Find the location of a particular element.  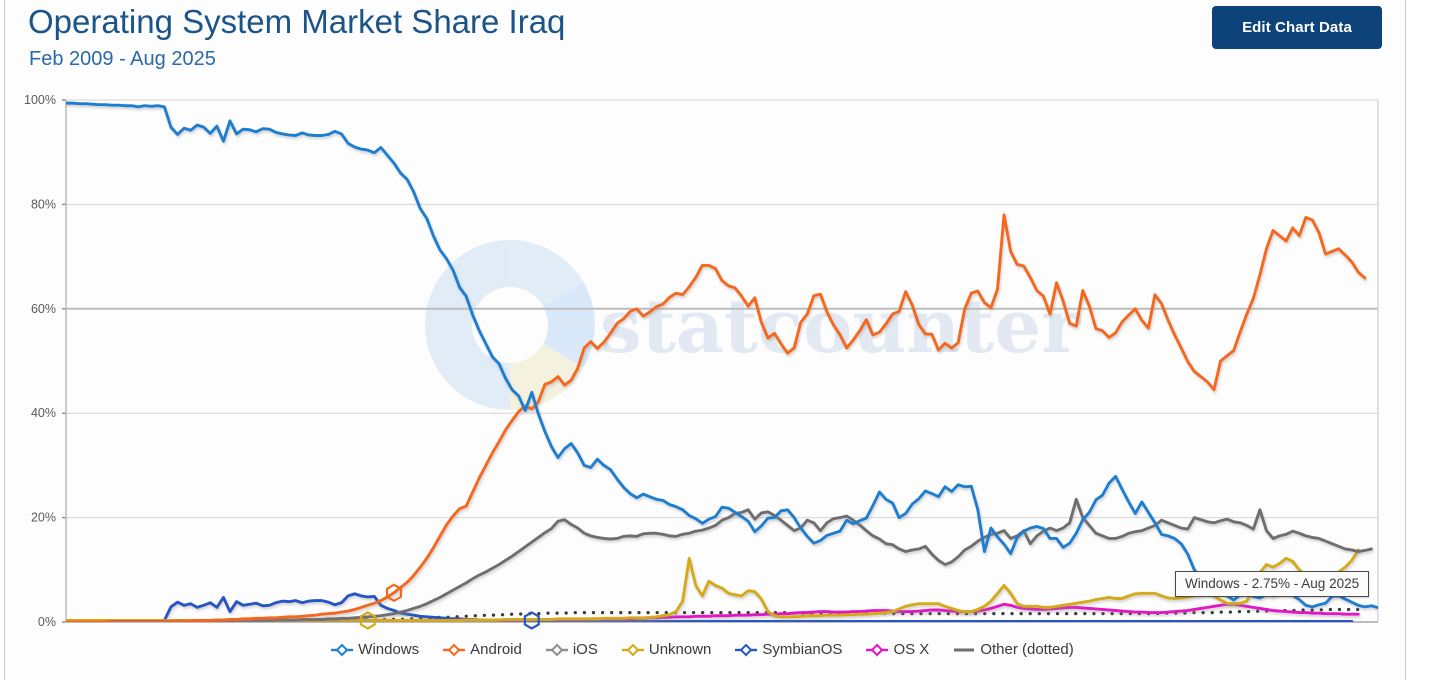

legend-label: iOS is located at coordinates (585, 649).